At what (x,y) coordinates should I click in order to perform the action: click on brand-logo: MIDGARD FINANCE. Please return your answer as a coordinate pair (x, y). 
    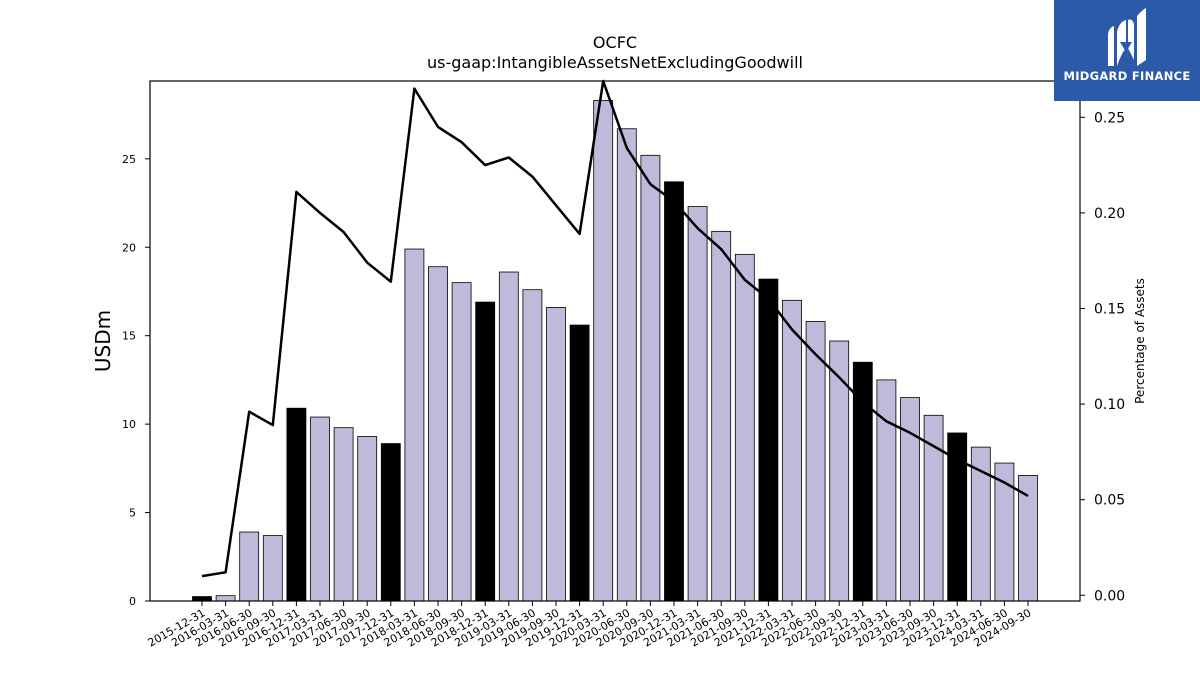
    Looking at the image, I should click on (1127, 50).